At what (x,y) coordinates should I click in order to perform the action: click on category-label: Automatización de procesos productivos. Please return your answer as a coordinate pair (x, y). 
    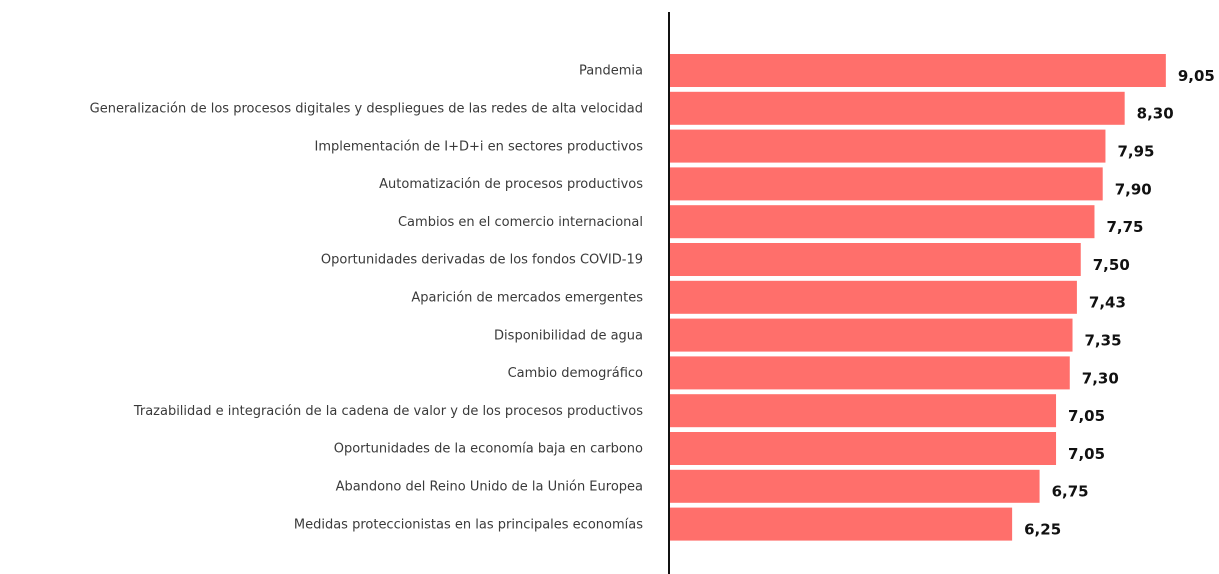
    Looking at the image, I should click on (511, 184).